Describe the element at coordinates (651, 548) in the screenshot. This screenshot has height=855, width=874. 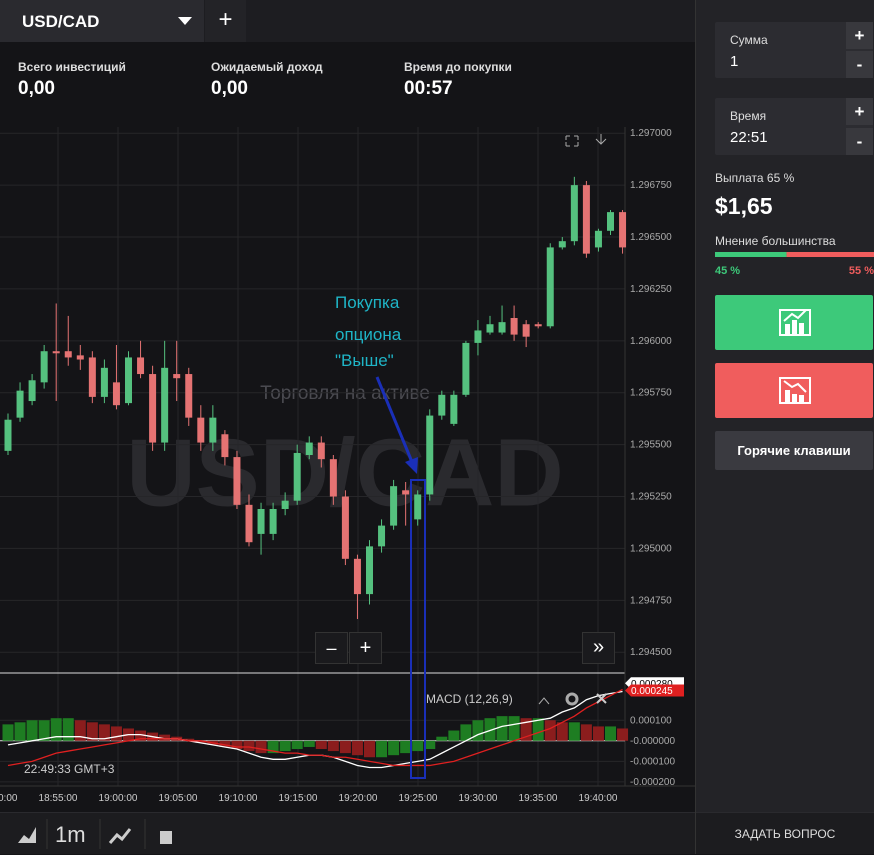
I see `y-tick-label: 1.295000` at that location.